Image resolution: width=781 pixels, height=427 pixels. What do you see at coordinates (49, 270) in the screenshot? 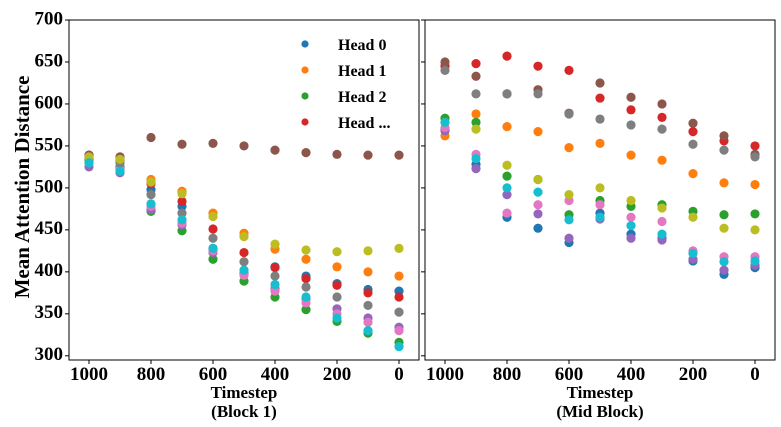
I see `y-tick-label: 400` at bounding box center [49, 270].